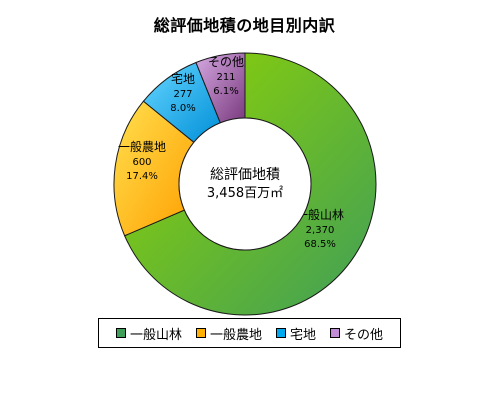 This screenshot has height=411, width=489. Describe the element at coordinates (364, 335) in the screenshot. I see `legend-label: その他` at that location.